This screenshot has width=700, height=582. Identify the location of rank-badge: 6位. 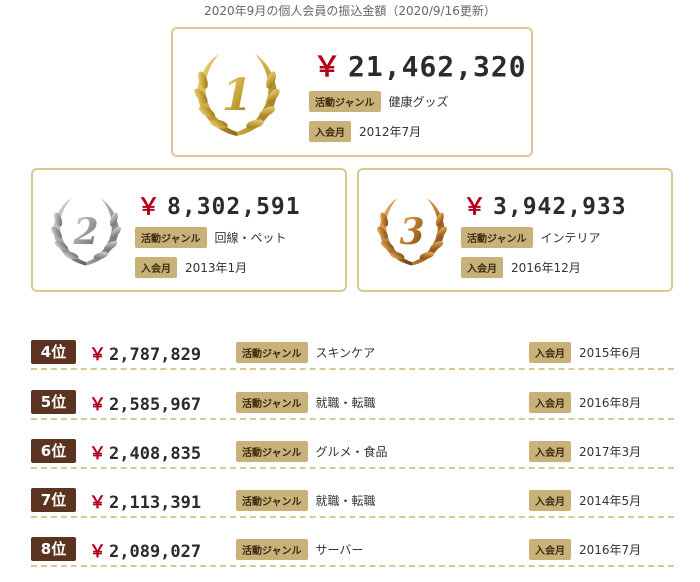
(53, 451).